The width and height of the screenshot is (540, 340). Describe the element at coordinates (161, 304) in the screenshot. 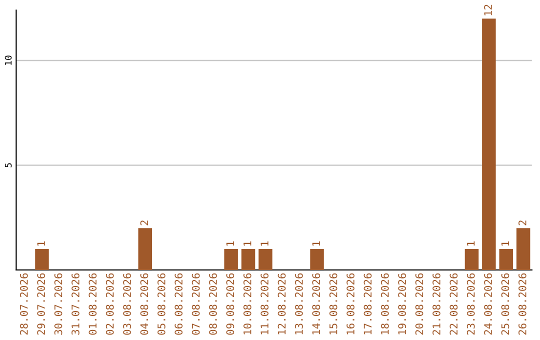

I see `x-tick-label: 05.08.2026` at that location.